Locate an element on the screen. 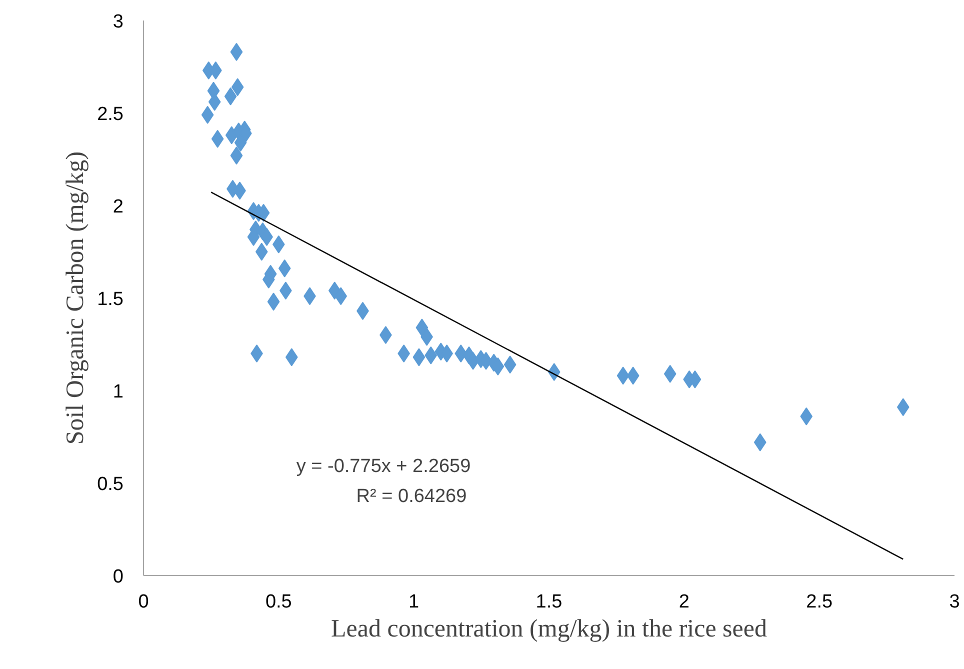  x-tick-label: 0.5 is located at coordinates (278, 602).